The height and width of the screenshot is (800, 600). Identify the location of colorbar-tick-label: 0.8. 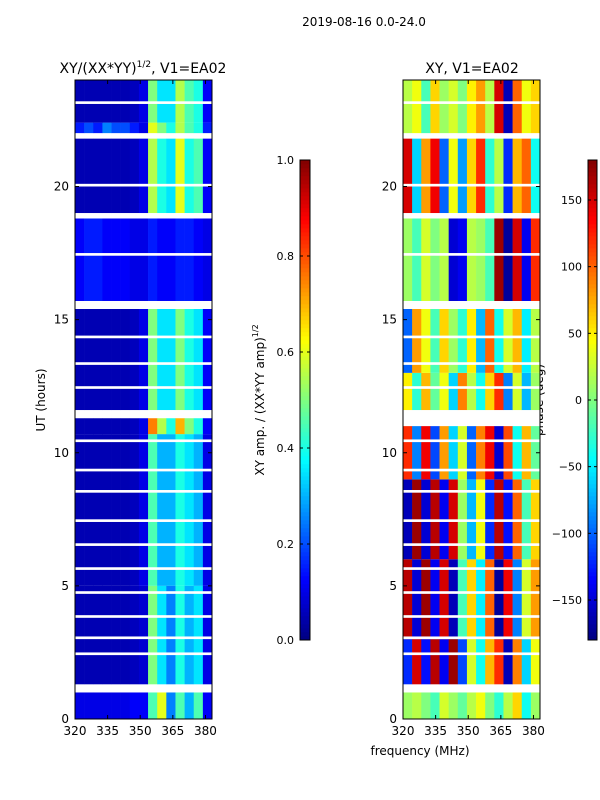
(286, 256).